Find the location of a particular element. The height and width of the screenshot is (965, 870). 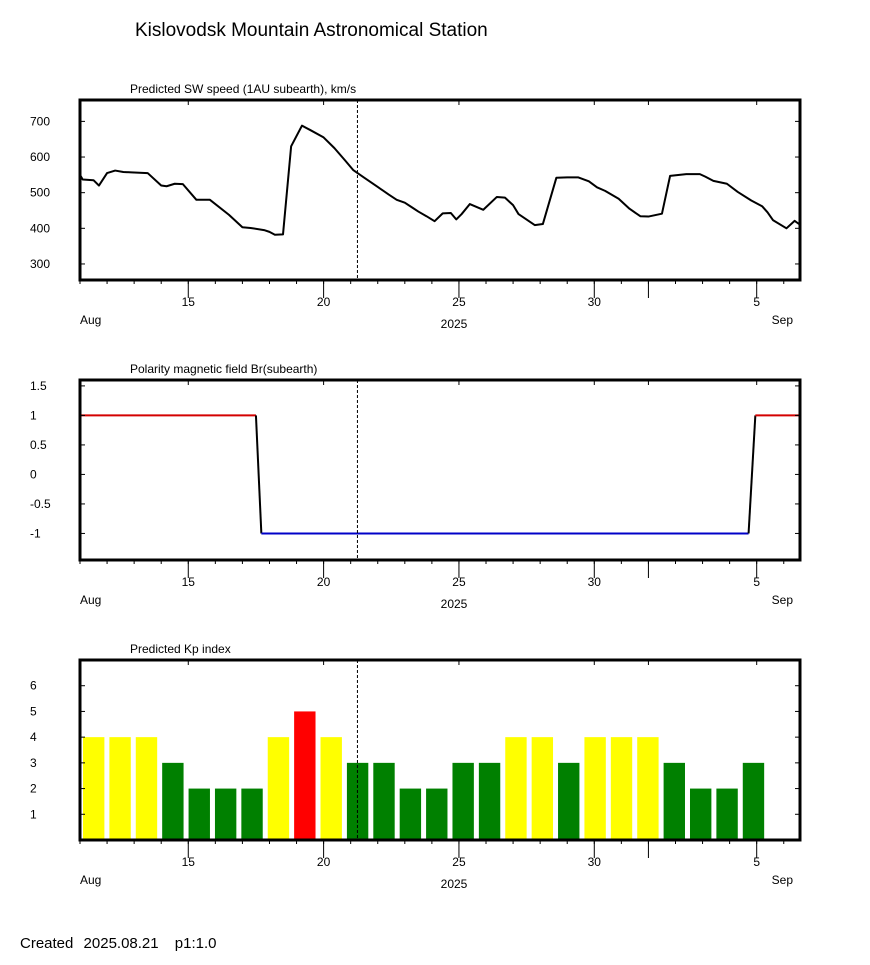

footer: Created 2025.08.21 p1:1.0 is located at coordinates (121, 943).